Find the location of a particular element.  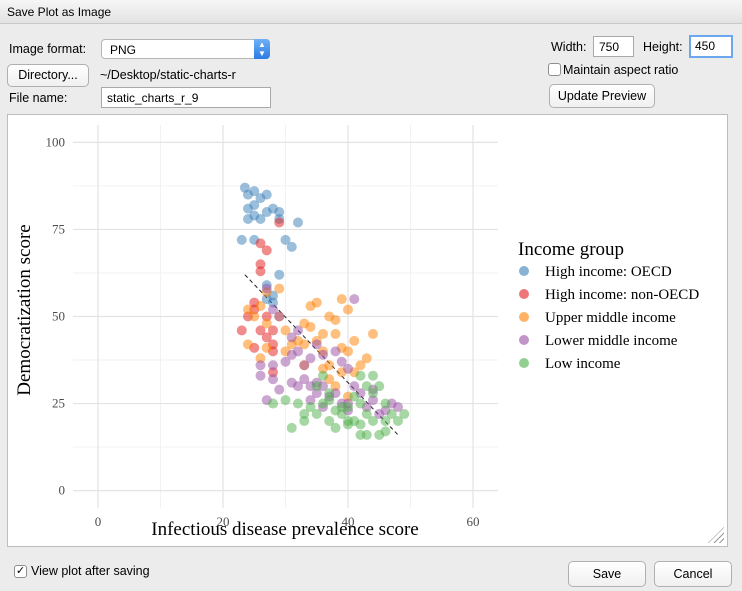

height-input: 450 is located at coordinates (711, 46).